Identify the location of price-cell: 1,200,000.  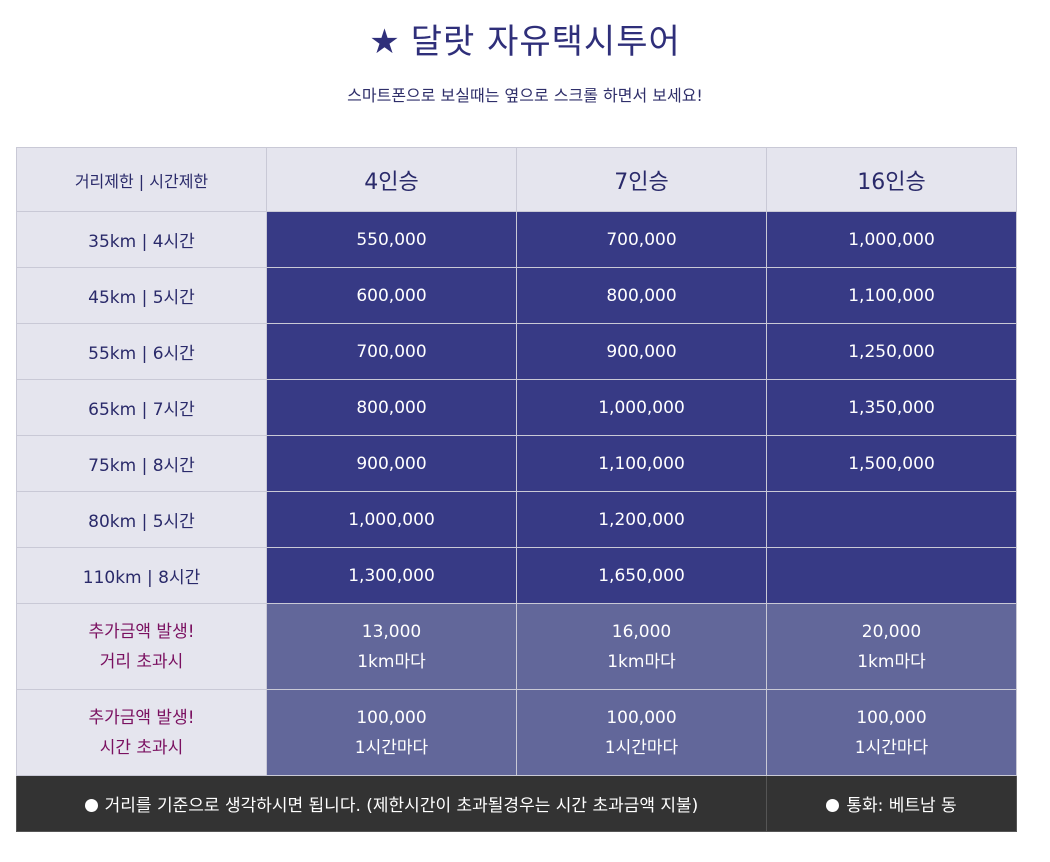
(641, 519).